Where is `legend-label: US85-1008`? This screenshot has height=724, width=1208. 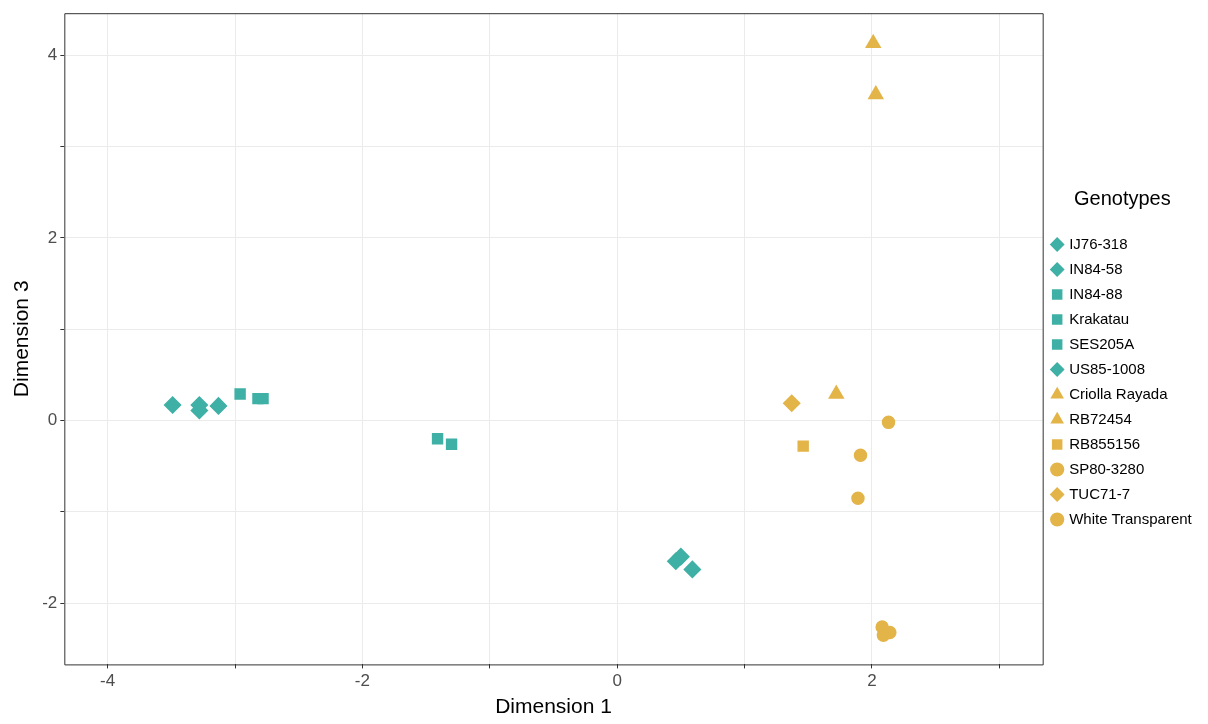 legend-label: US85-1008 is located at coordinates (1107, 368).